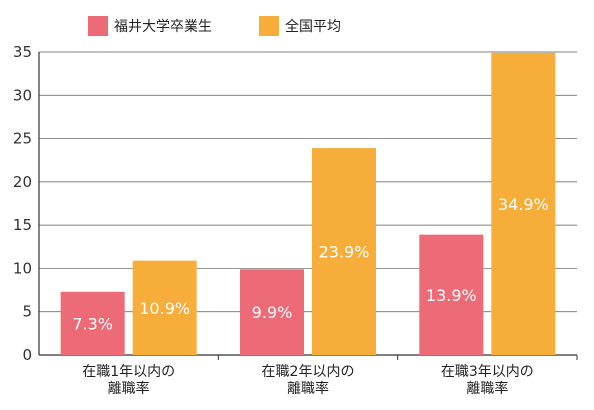 The height and width of the screenshot is (410, 594). Describe the element at coordinates (487, 372) in the screenshot. I see `x-tick-label: 在職3年以内の` at that location.